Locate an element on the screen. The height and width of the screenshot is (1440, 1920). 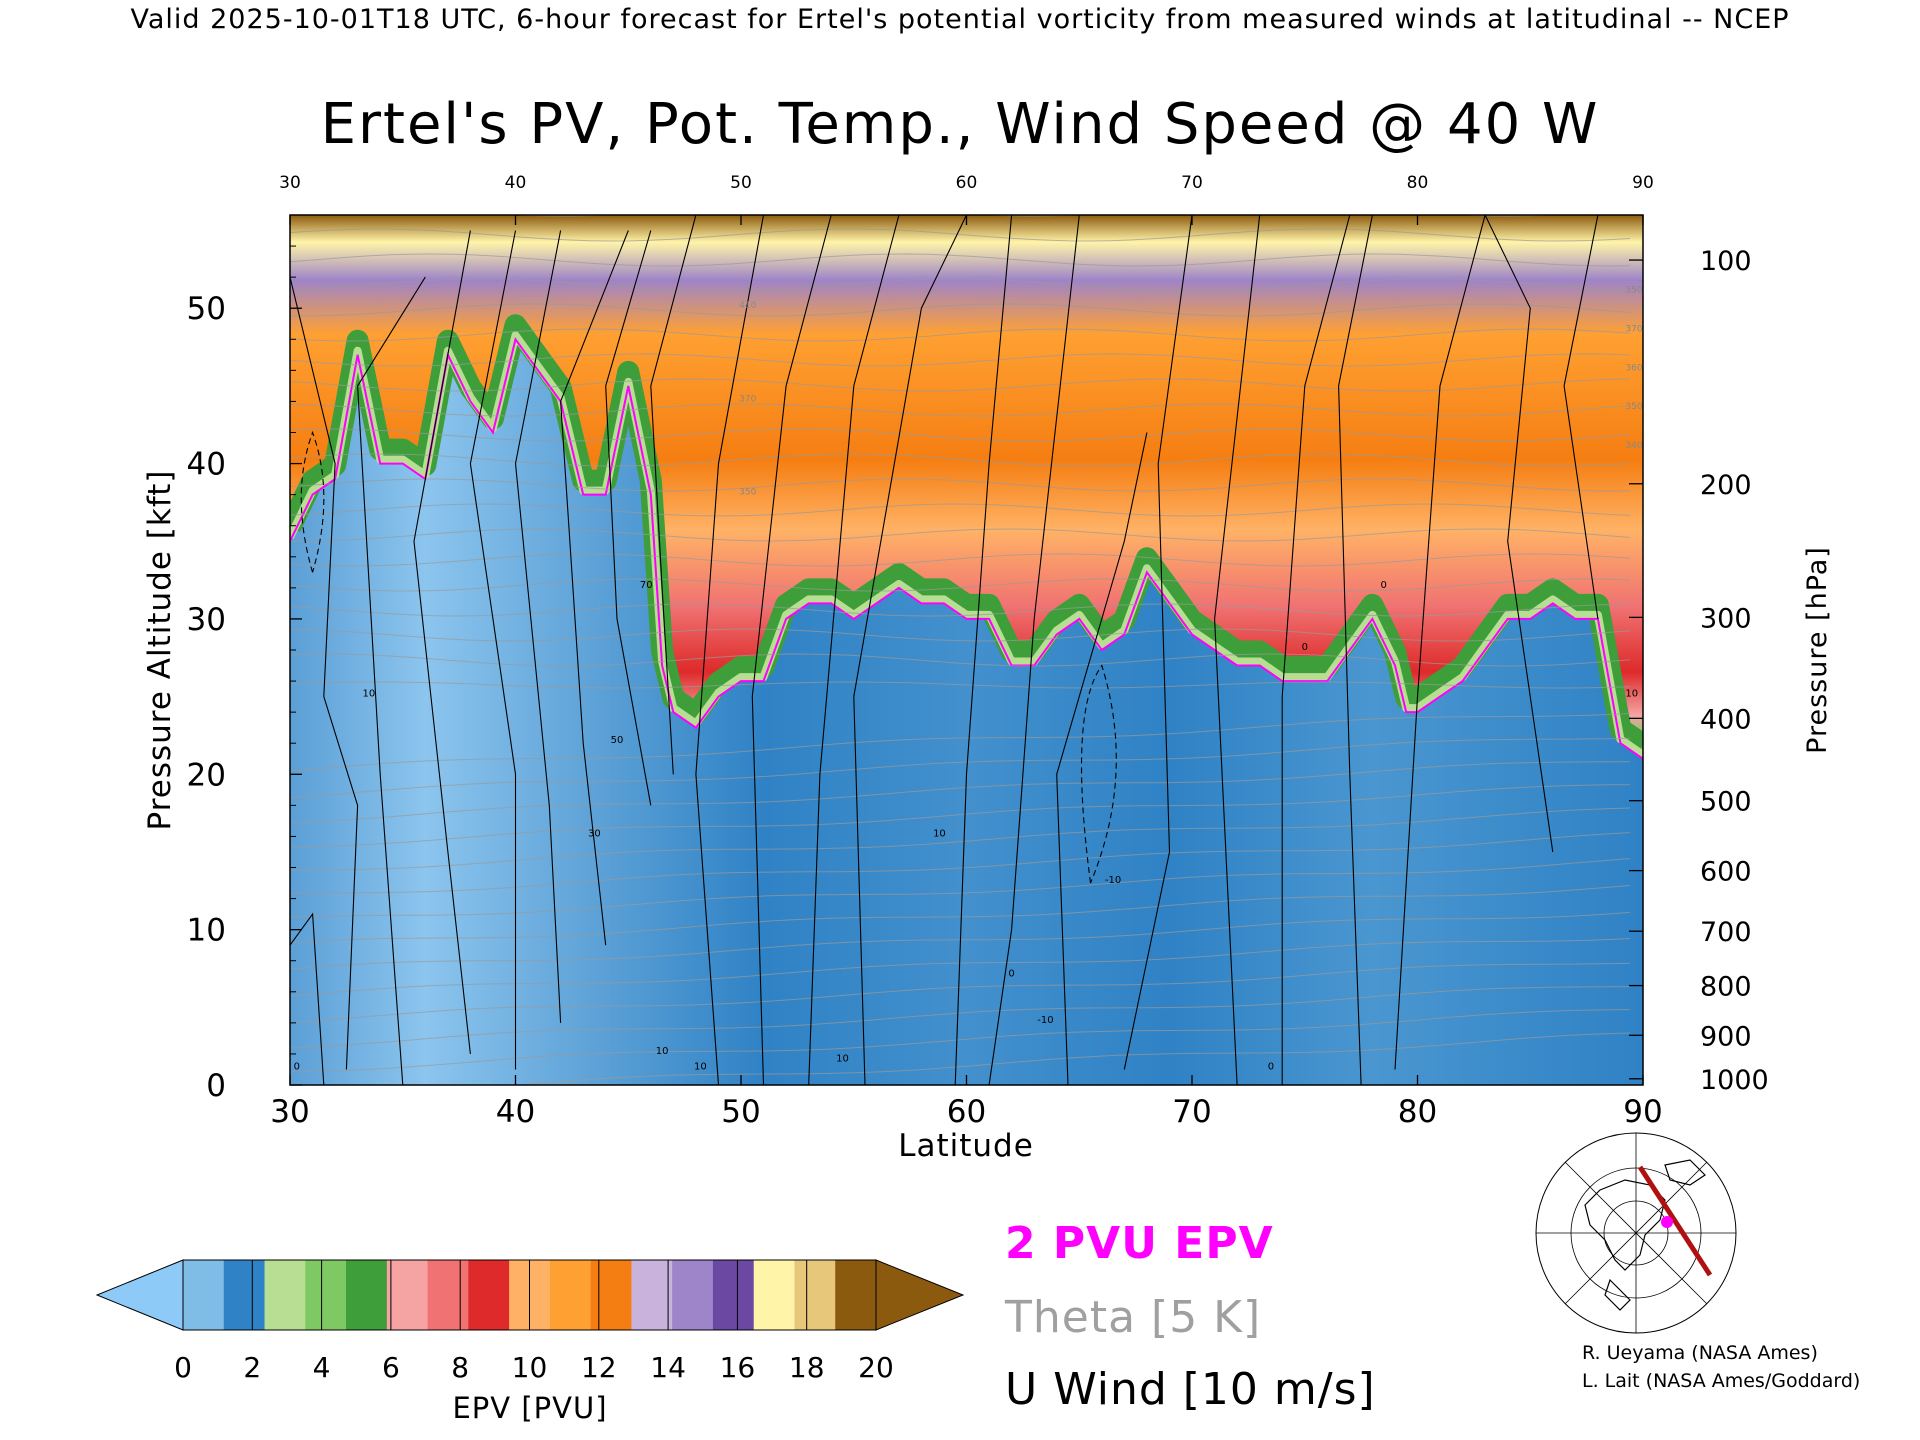
y-tick-label: 0 is located at coordinates (216, 1086).